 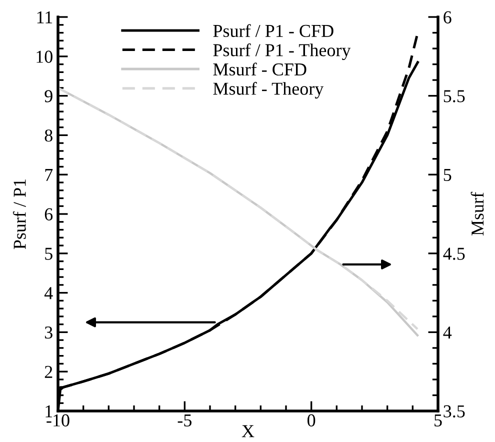 What do you see at coordinates (48, 332) in the screenshot?
I see `y-tick-label: 3` at bounding box center [48, 332].